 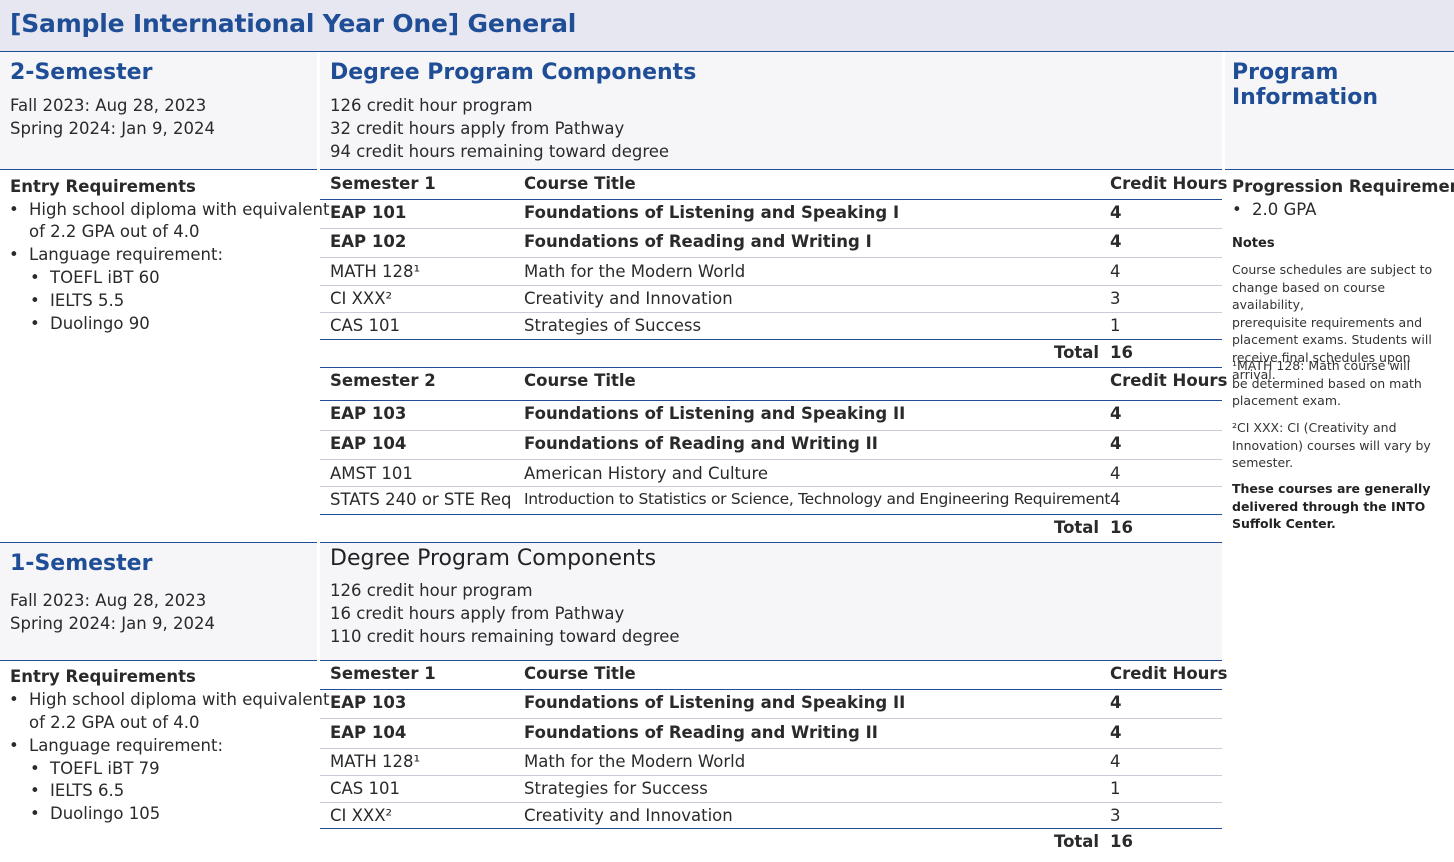 I want to click on two-sem-score-toefl: TOEFL iBT 60, so click(x=105, y=277).